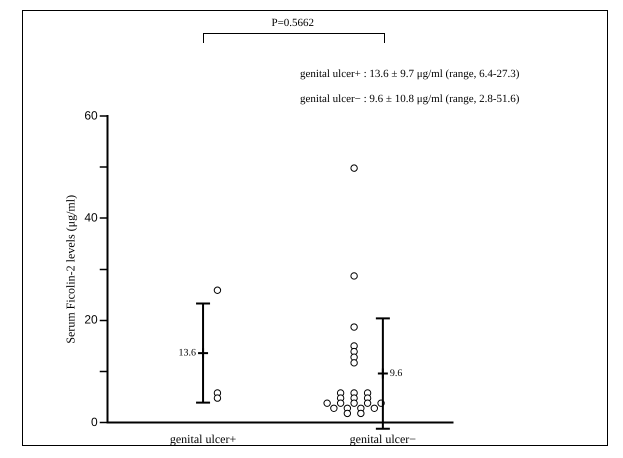 The height and width of the screenshot is (458, 623). What do you see at coordinates (292, 23) in the screenshot?
I see `text: P=0.5662` at bounding box center [292, 23].